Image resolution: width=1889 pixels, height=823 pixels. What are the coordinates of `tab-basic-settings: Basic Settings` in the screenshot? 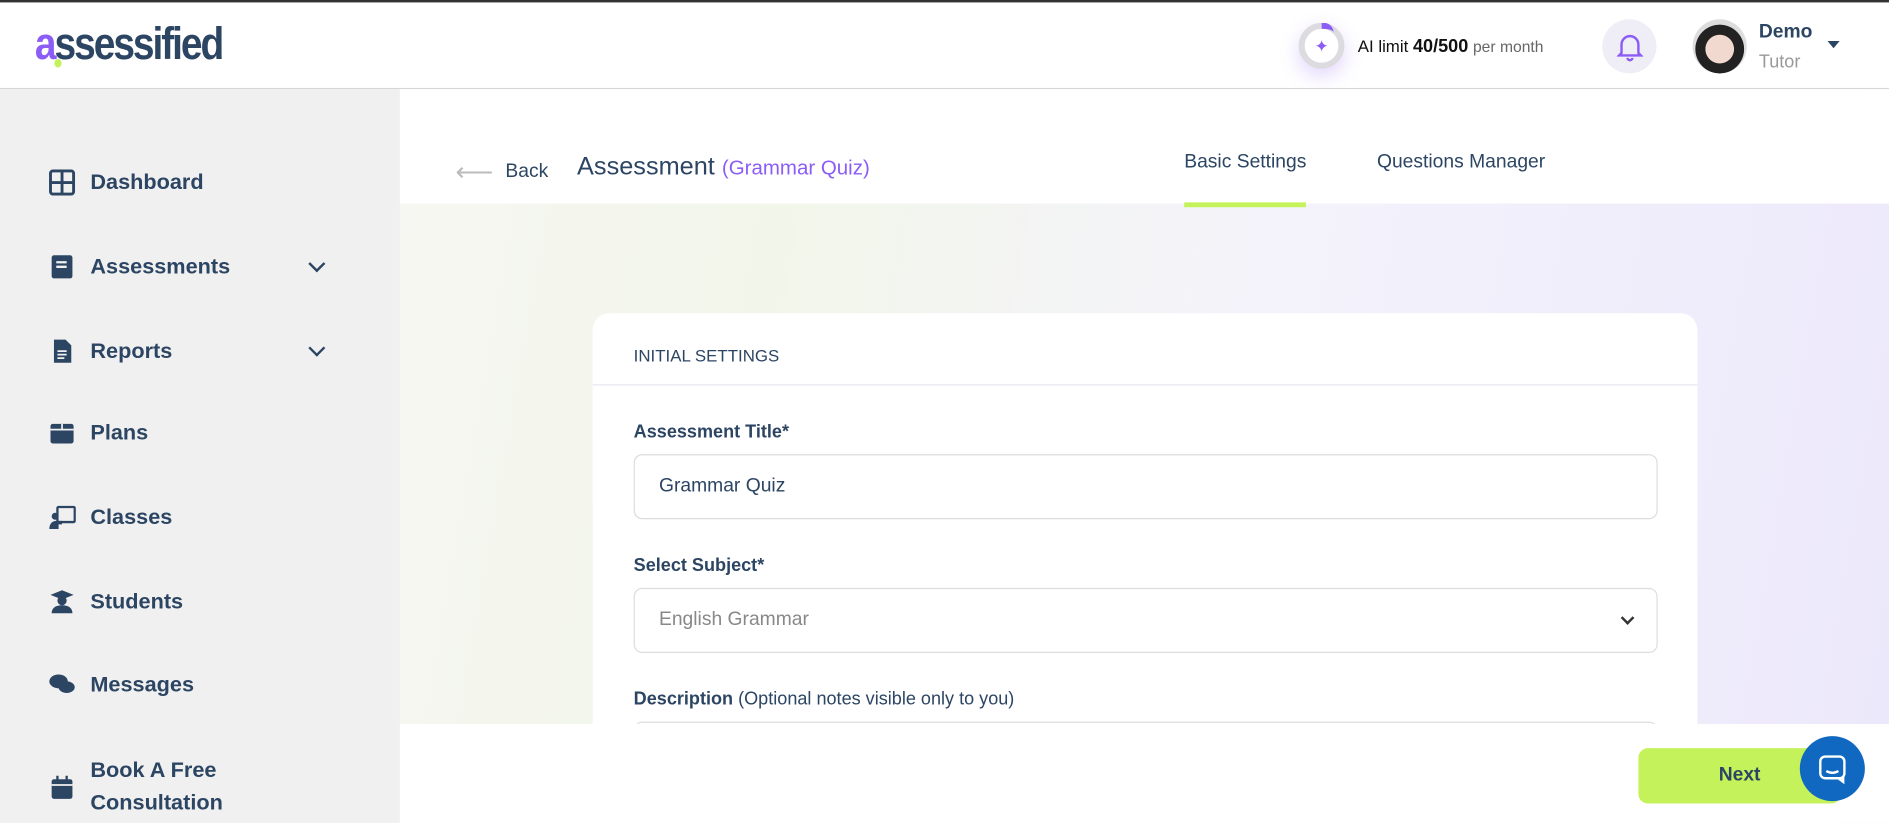 It's located at (1245, 180).